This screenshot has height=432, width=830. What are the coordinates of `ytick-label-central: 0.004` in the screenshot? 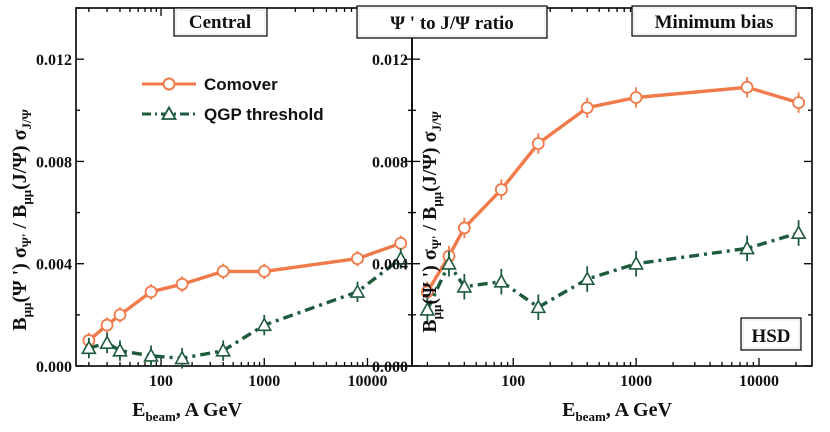 It's located at (54, 265).